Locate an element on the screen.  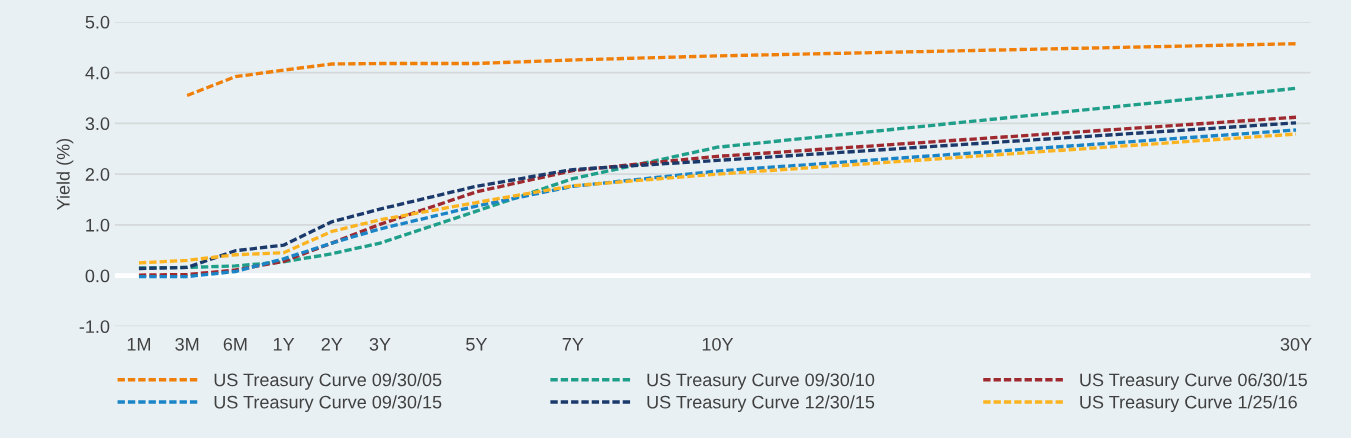
legend-label: US Treasury Curve 09/30/10 is located at coordinates (761, 381).